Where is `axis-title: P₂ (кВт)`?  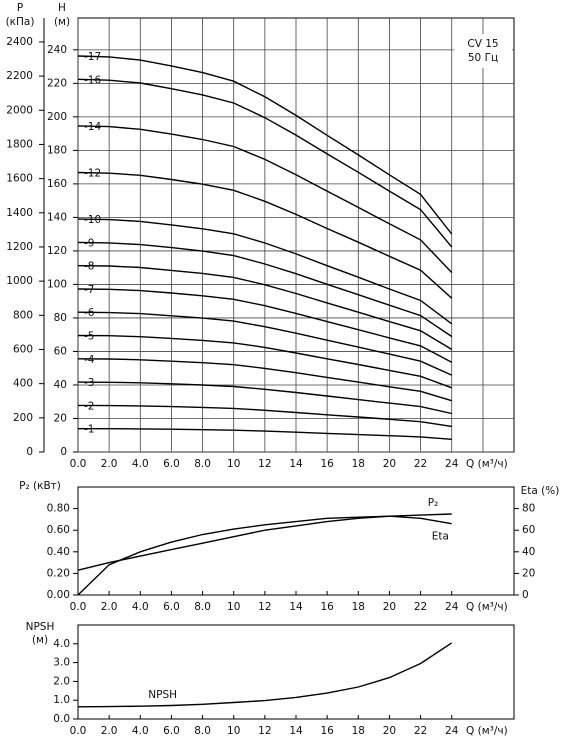
axis-title: P₂ (кВт) is located at coordinates (40, 486).